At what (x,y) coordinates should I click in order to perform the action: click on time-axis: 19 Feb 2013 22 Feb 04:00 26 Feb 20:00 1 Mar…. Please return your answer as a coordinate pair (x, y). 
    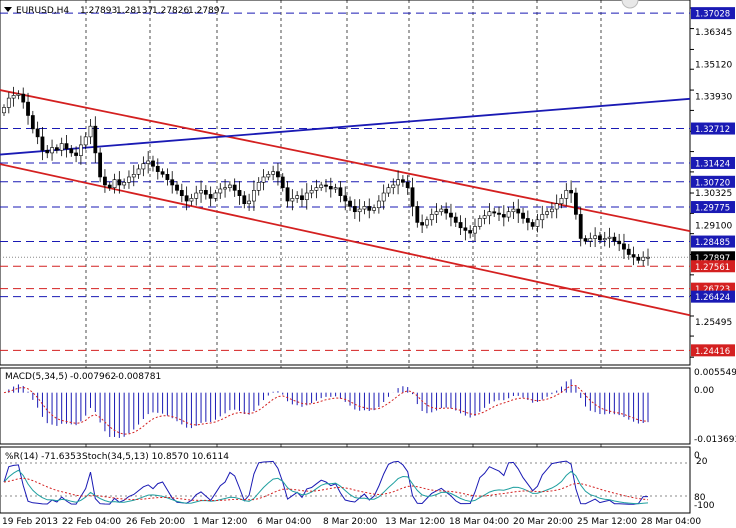
    Looking at the image, I should click on (351, 522).